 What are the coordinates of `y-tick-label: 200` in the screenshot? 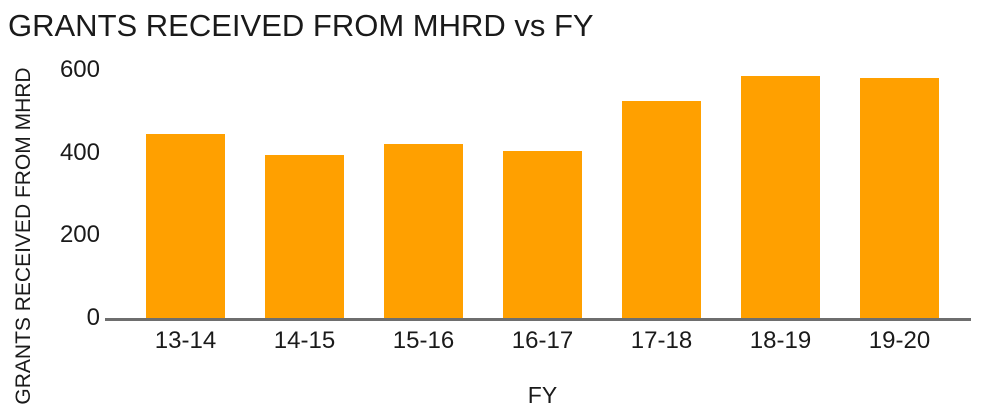 It's located at (79, 235).